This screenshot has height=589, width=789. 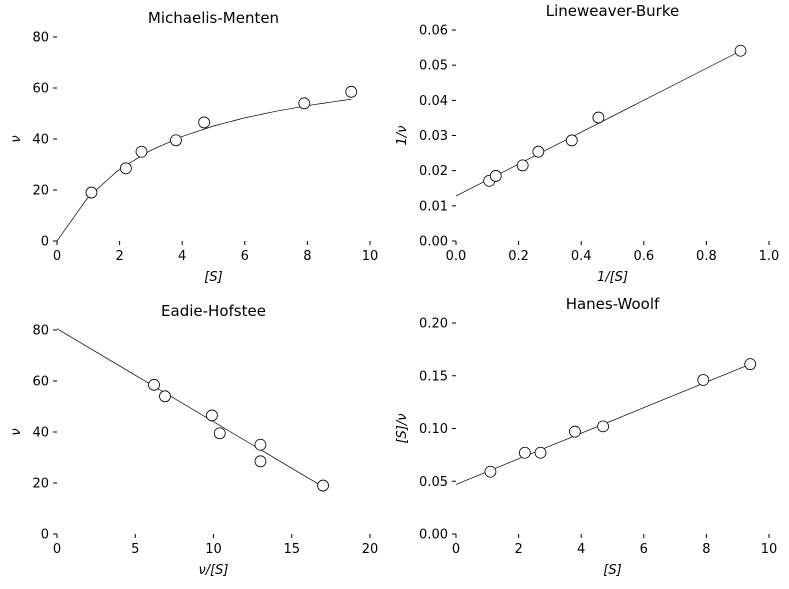 I want to click on y-tick-label: 0.10, so click(x=433, y=429).